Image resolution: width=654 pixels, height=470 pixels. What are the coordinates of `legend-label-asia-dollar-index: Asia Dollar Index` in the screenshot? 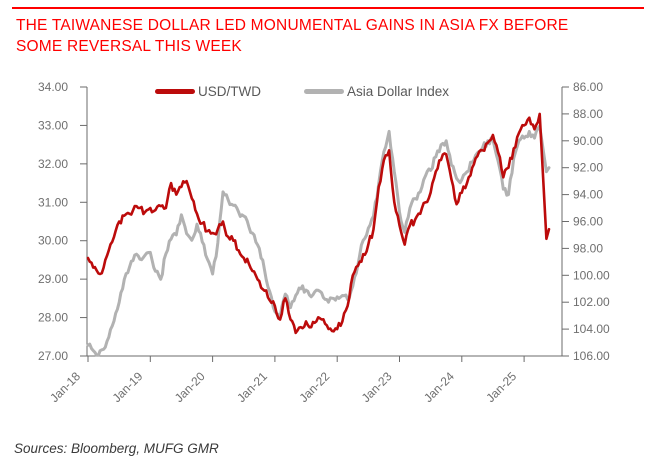 It's located at (398, 91).